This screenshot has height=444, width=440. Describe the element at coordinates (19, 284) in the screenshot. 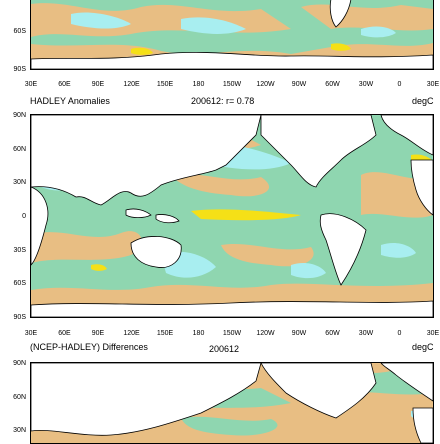

I see `y-axis-label: 60S` at that location.